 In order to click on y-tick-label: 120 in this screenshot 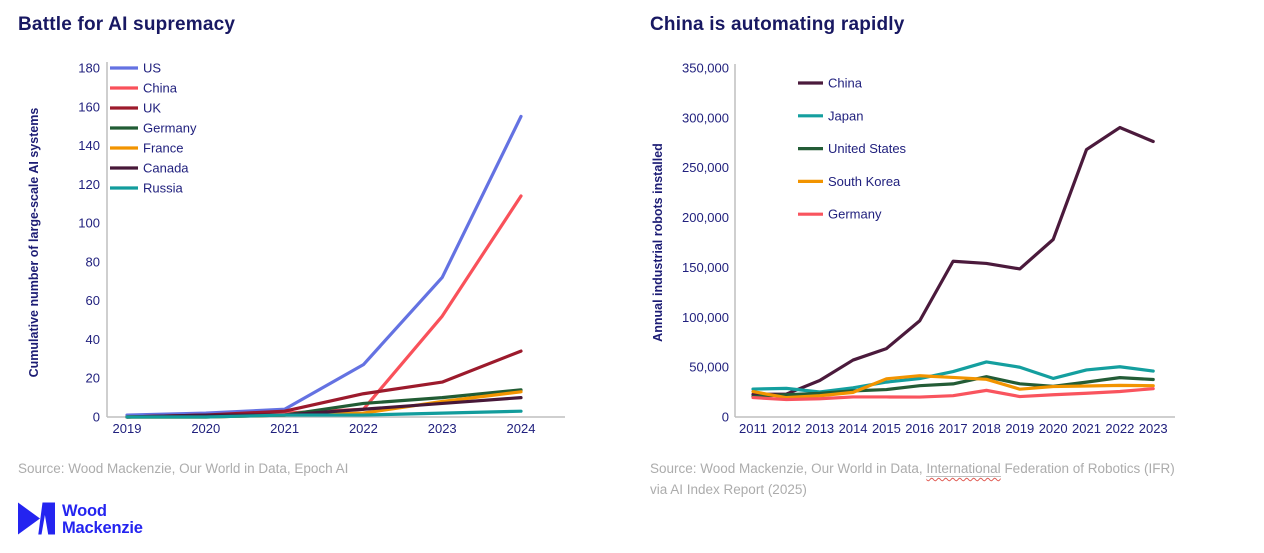, I will do `click(89, 184)`.